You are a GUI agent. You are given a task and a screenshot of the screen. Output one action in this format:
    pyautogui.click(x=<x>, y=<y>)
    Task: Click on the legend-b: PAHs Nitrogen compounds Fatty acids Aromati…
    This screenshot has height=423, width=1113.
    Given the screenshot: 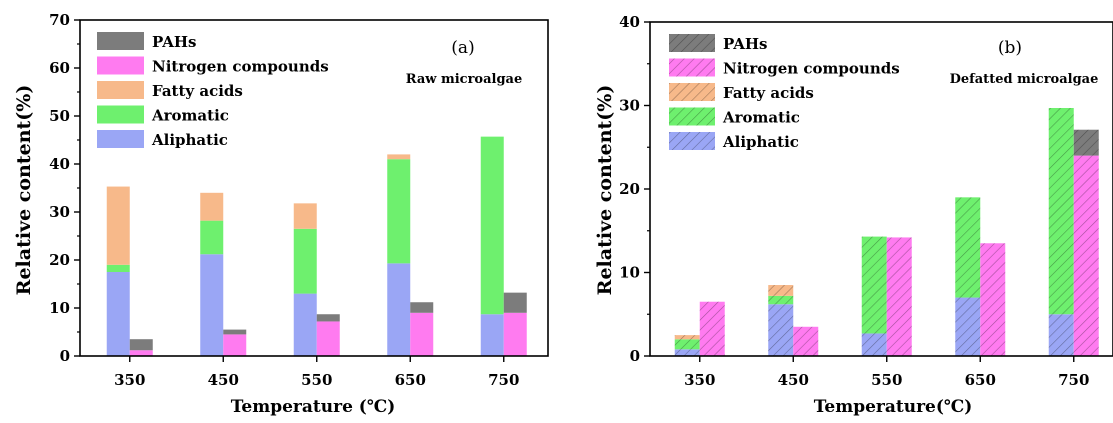 What is the action you would take?
    pyautogui.click(x=784, y=92)
    